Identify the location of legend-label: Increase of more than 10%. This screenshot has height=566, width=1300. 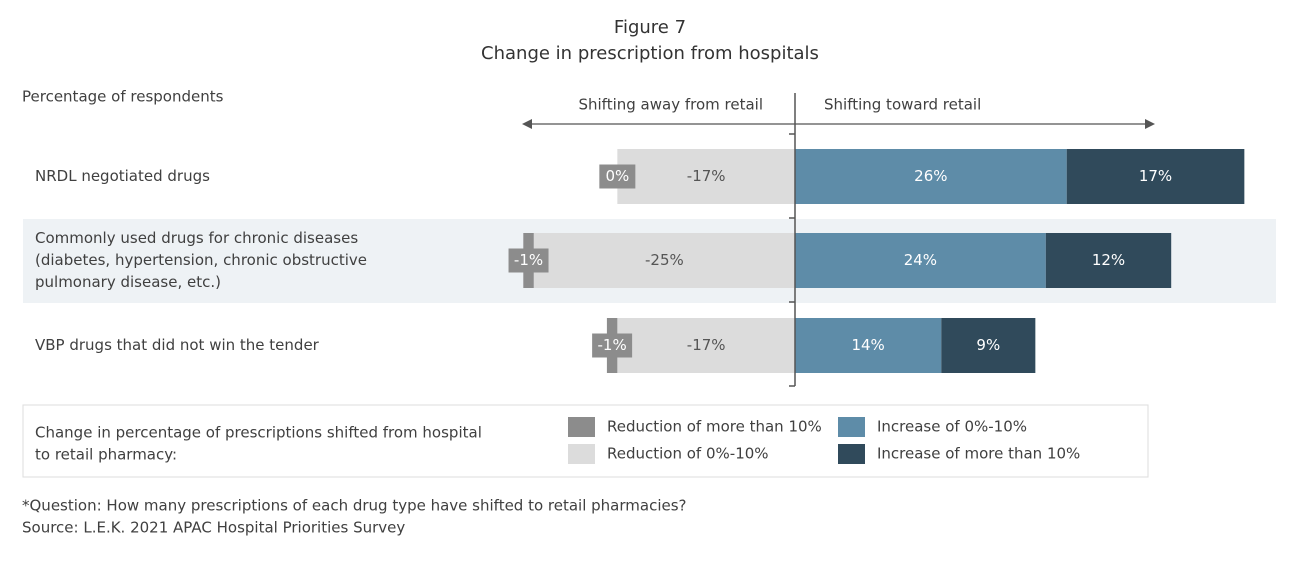
(978, 454).